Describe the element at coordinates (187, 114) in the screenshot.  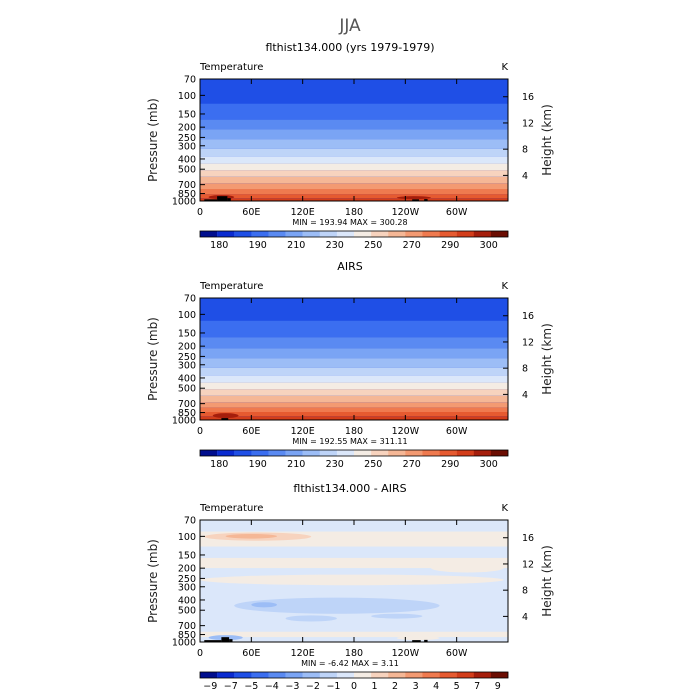
I see `y-tick-label: 150` at that location.